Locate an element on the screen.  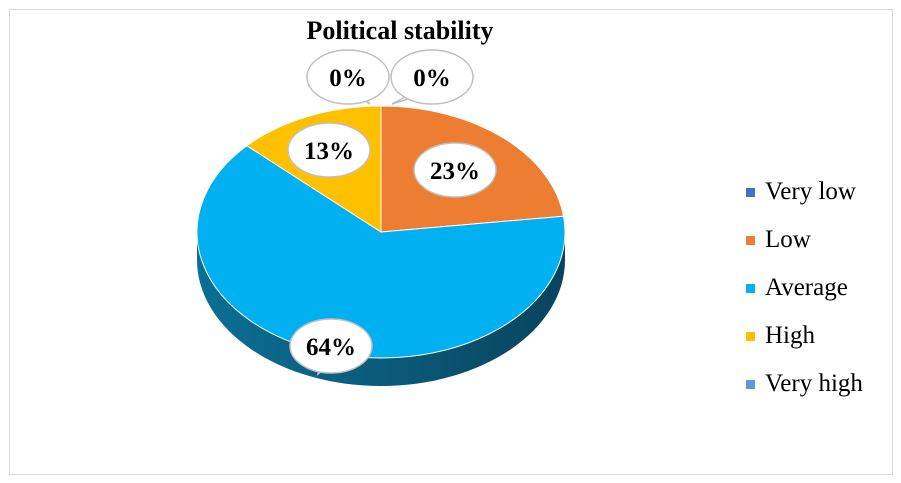
legend-label: Very low is located at coordinates (810, 191).